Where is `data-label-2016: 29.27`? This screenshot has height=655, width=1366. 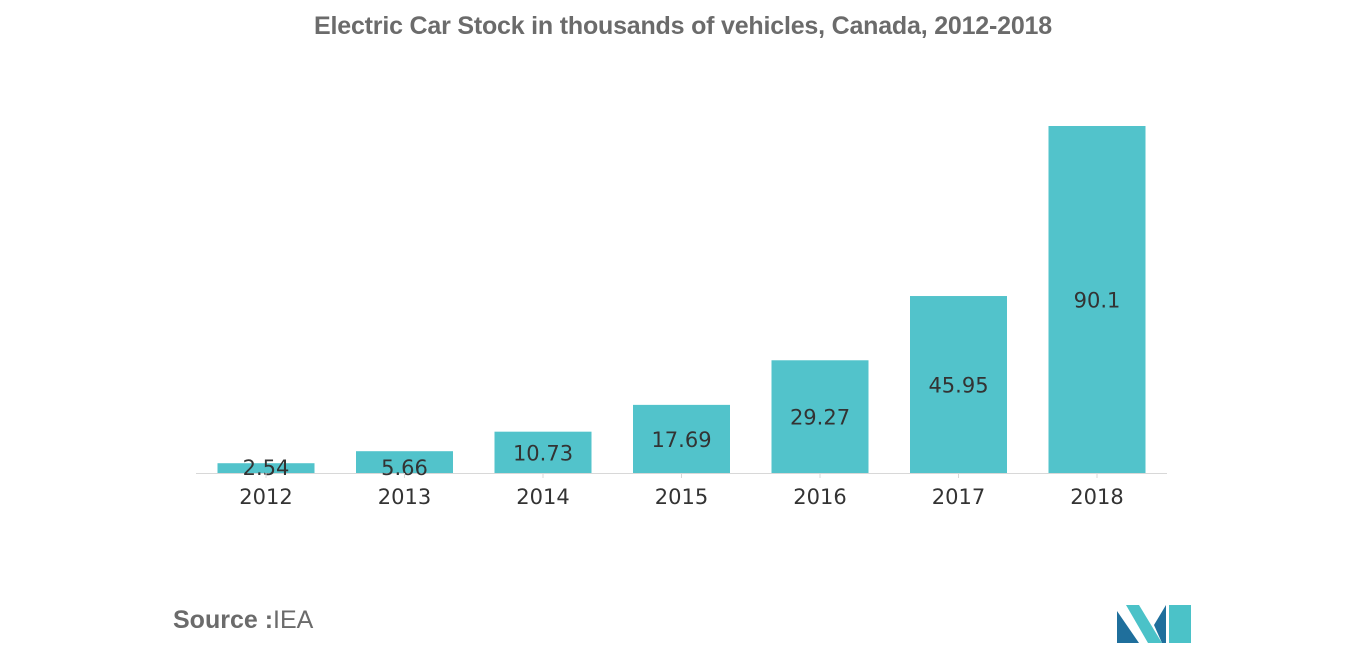 data-label-2016: 29.27 is located at coordinates (820, 418).